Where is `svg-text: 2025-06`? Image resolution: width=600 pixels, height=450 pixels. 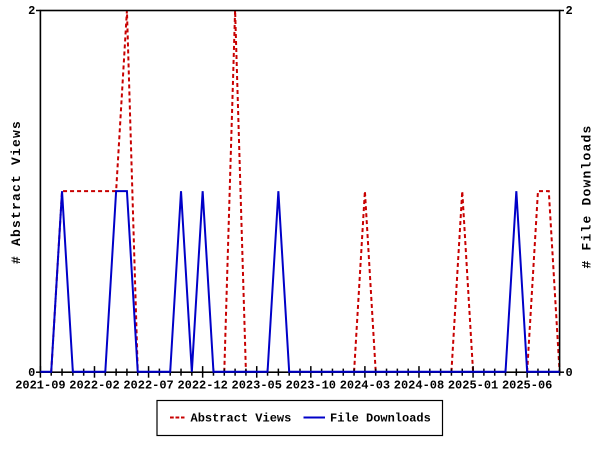 svg-text: 2025-06 is located at coordinates (527, 385).